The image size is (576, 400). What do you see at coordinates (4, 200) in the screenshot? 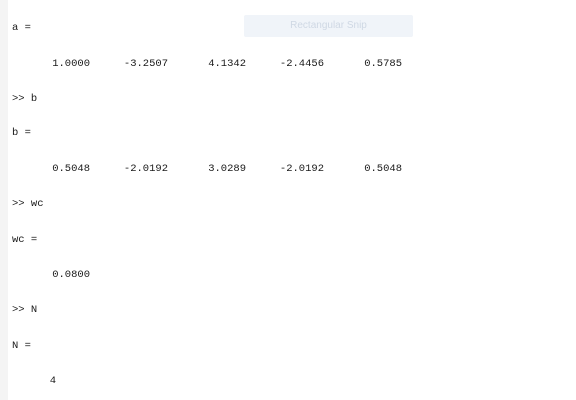
I see `left-gutter` at bounding box center [4, 200].